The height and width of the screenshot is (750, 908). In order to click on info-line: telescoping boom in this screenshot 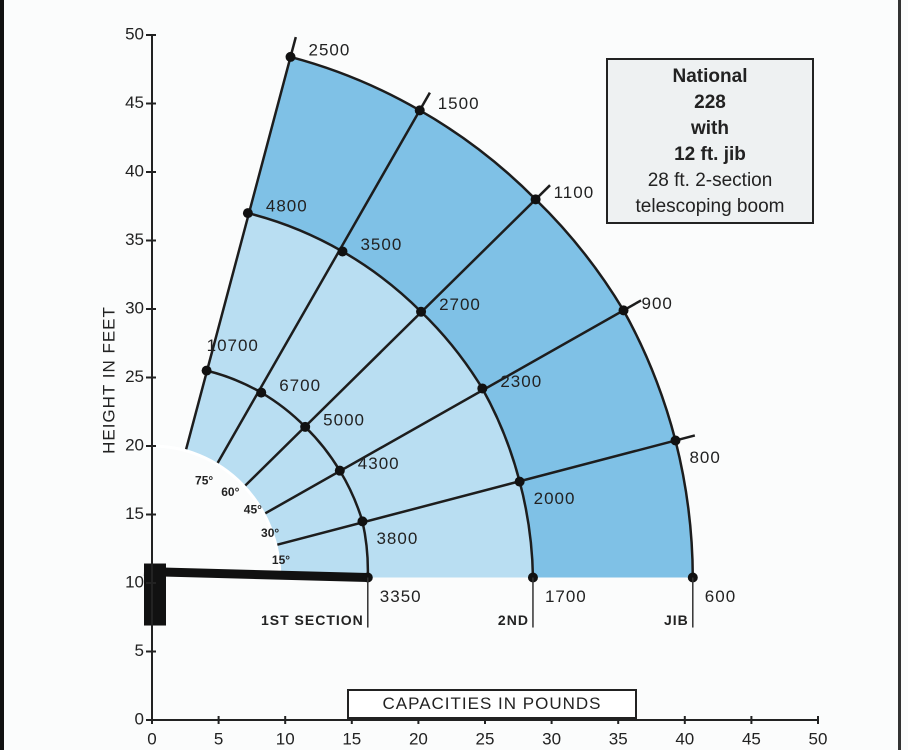, I will do `click(710, 206)`.